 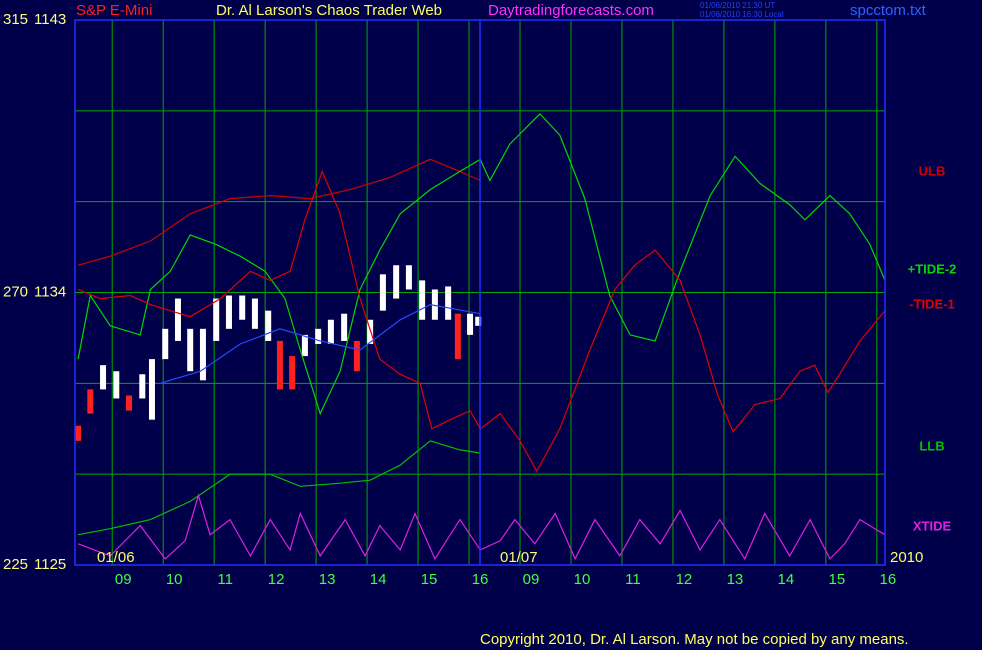 What do you see at coordinates (50, 291) in the screenshot?
I see `y-tick-label: 1134` at bounding box center [50, 291].